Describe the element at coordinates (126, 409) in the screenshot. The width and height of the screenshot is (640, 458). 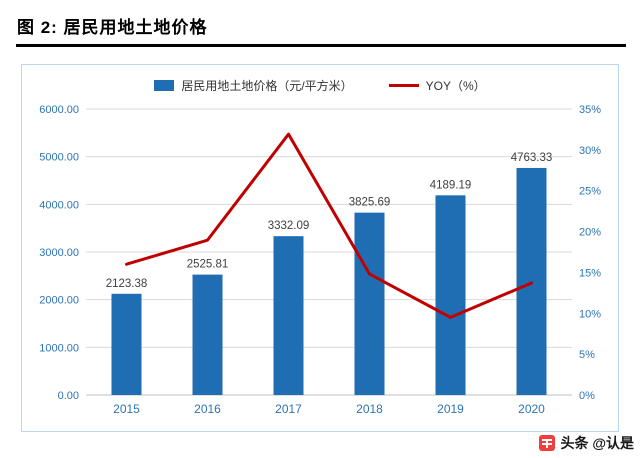
I see `x-axis-label-2015: 2015` at that location.